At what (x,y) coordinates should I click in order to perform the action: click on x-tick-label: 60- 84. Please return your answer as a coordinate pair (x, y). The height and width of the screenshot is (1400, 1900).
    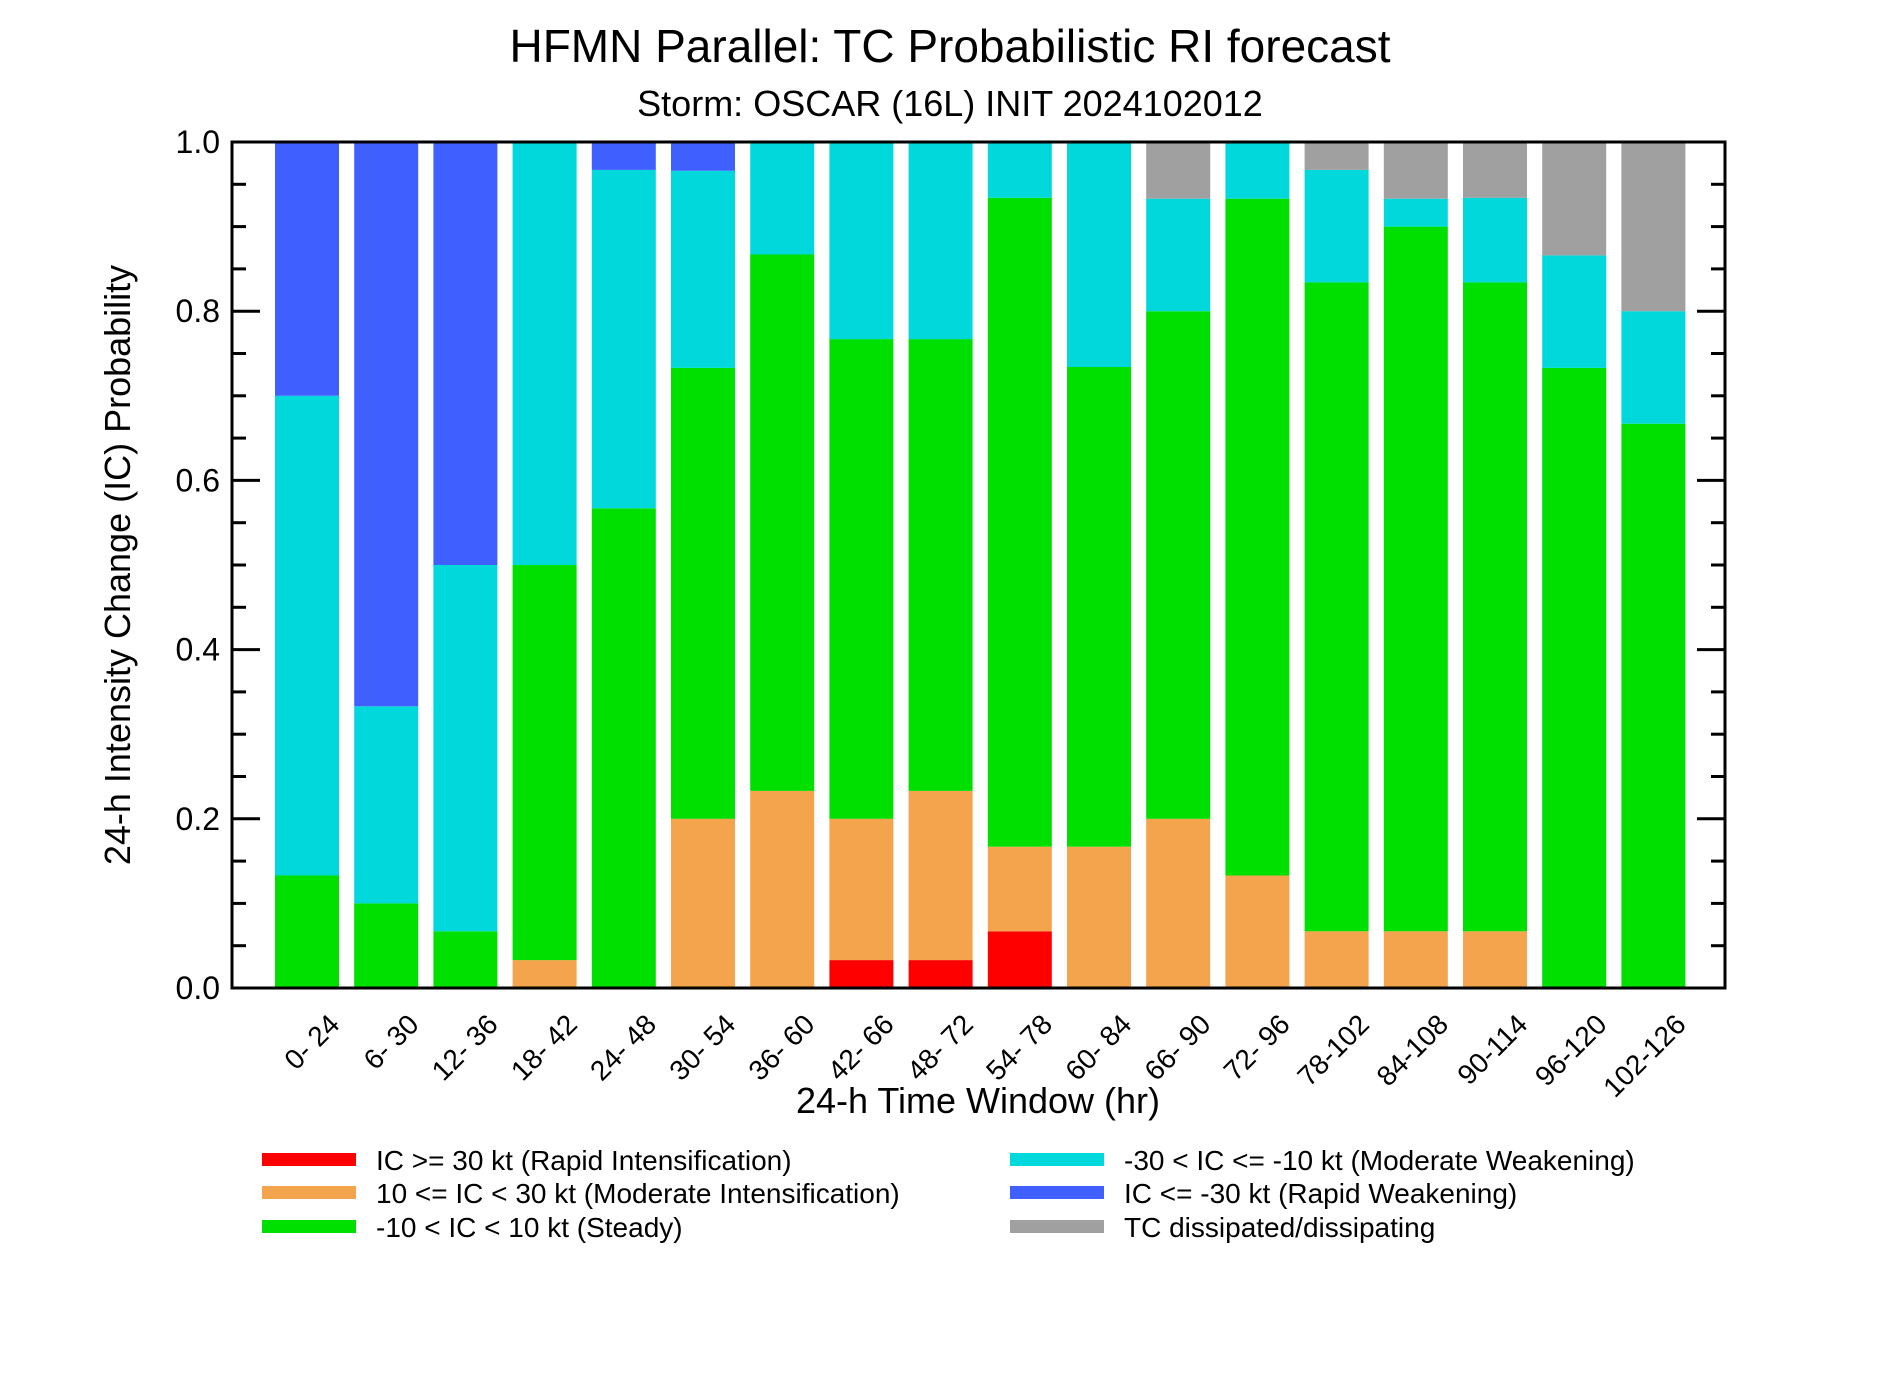
    Looking at the image, I should click on (1098, 1047).